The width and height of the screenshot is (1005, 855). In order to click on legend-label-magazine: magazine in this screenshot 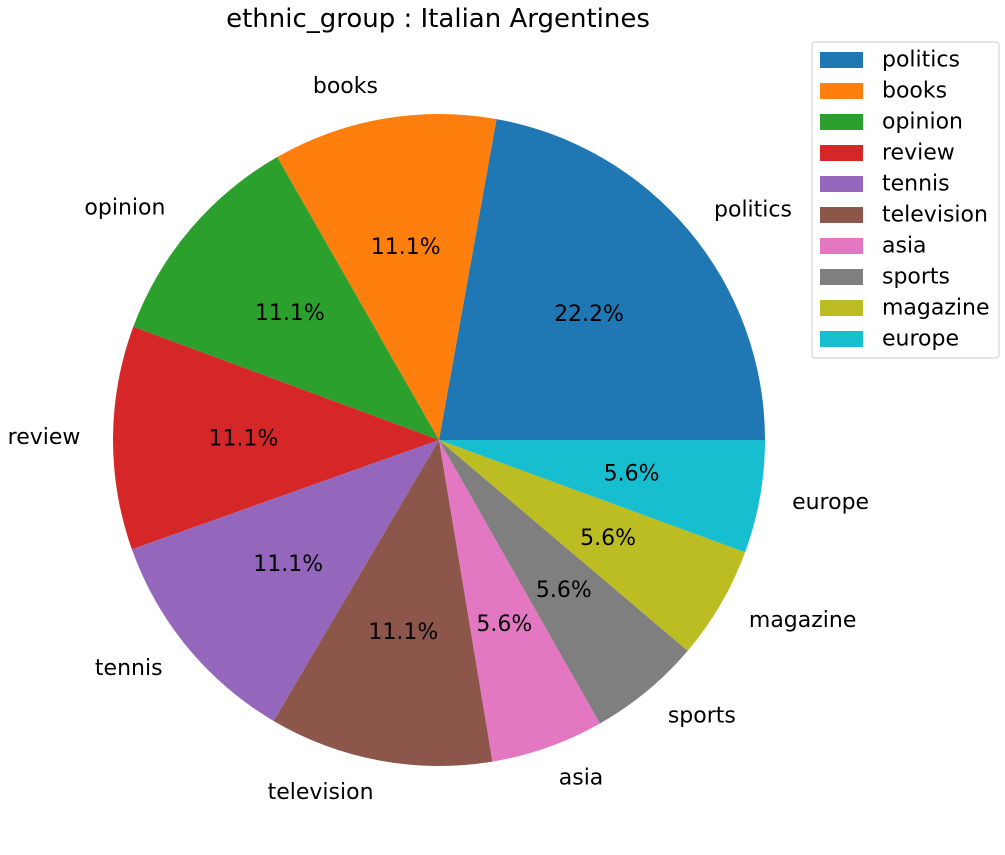, I will do `click(936, 308)`.